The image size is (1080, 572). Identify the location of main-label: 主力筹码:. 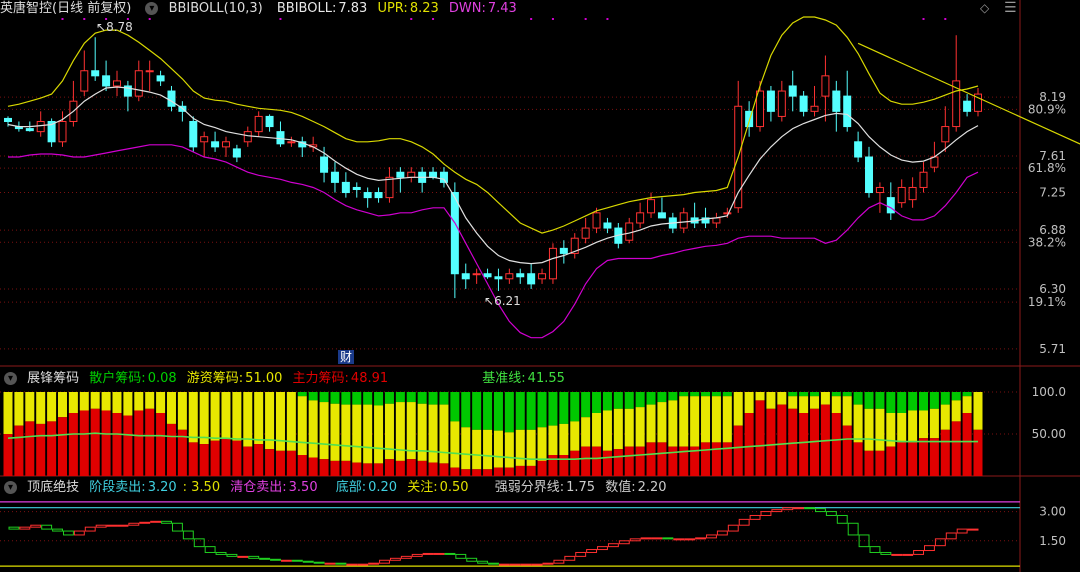
(320, 378).